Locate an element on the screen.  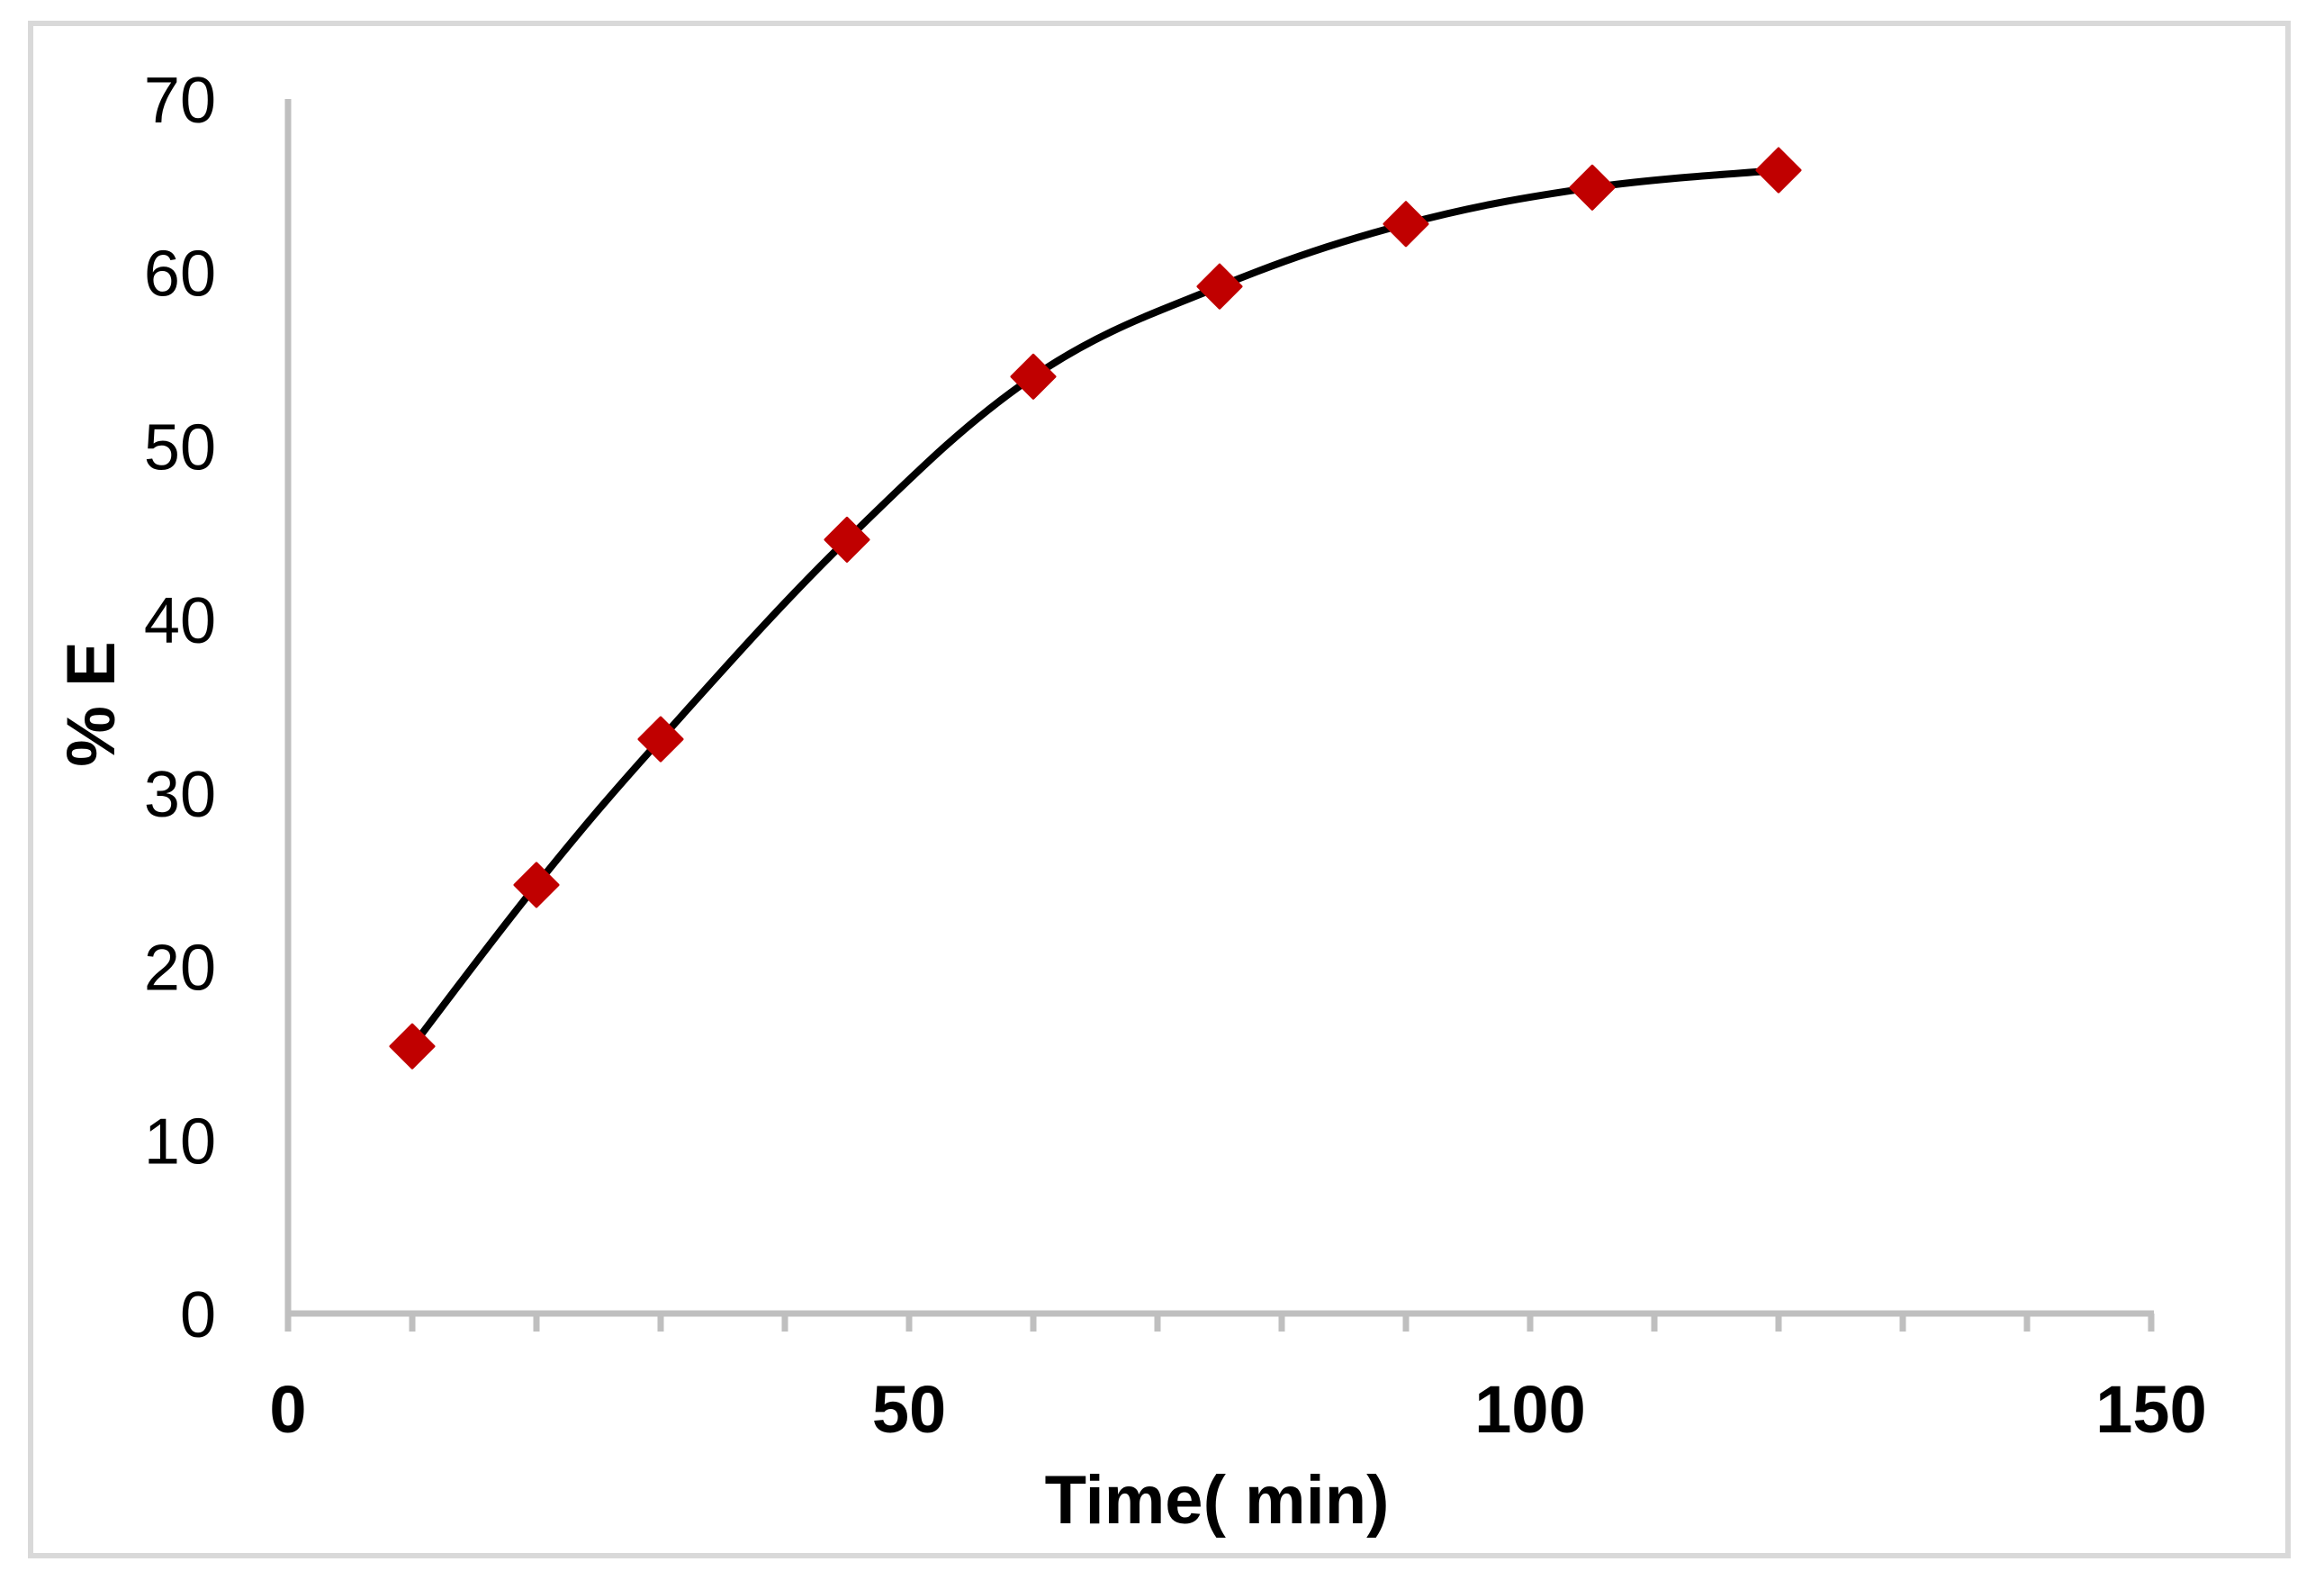
x-tick-label: 150 is located at coordinates (2150, 1409).